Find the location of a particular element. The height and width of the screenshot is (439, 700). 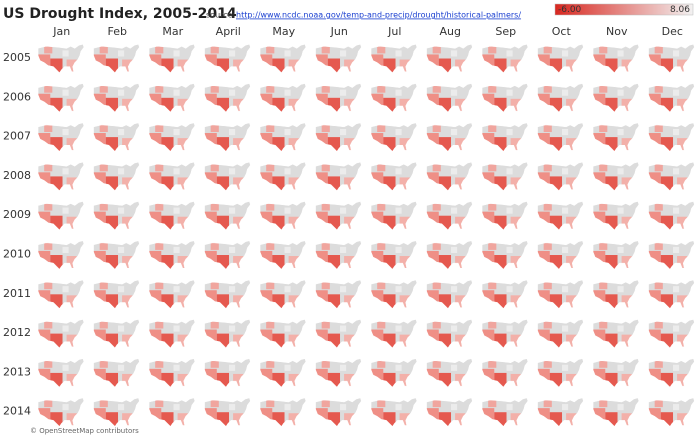

month-label: April is located at coordinates (228, 31).